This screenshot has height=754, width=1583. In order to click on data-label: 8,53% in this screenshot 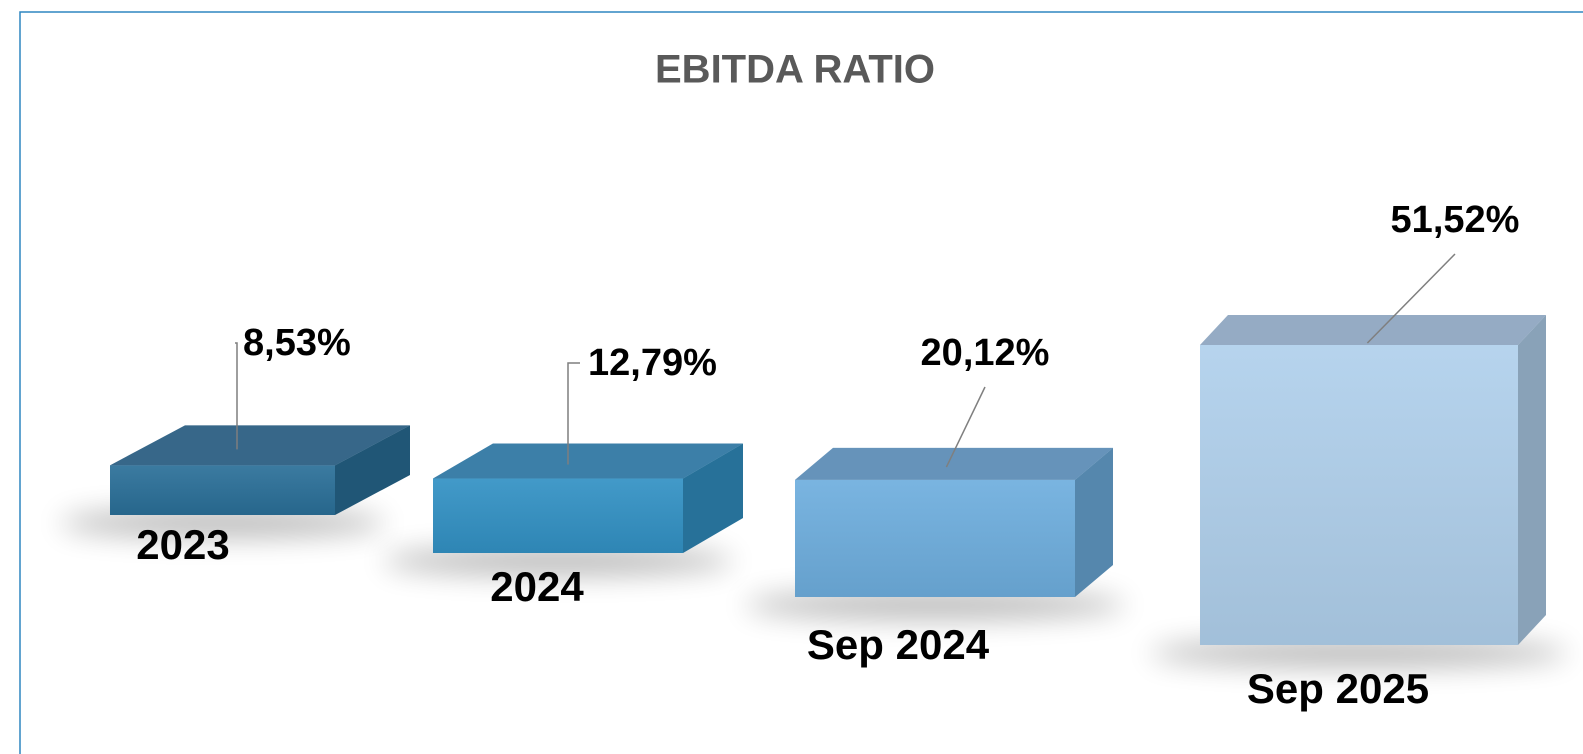, I will do `click(297, 343)`.